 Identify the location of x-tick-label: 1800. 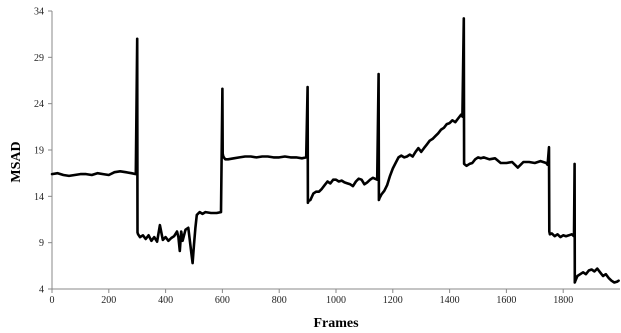
(563, 300).